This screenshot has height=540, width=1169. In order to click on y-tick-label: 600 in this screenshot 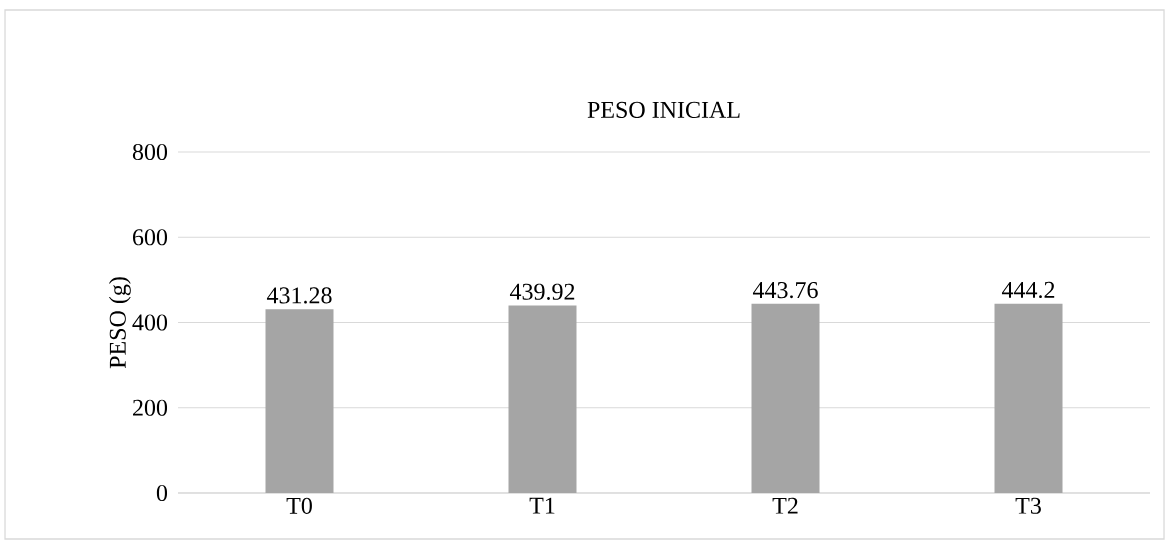, I will do `click(150, 237)`.